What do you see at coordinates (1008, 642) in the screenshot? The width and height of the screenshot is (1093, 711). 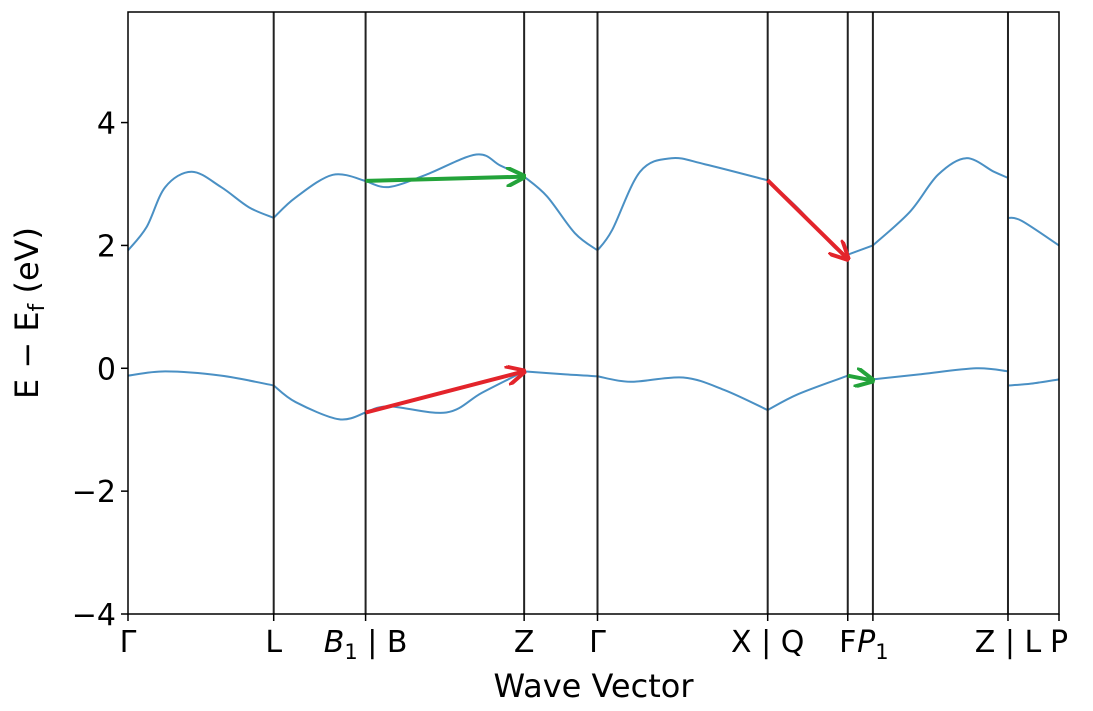 I see `x-tick-label-8: Z | L` at bounding box center [1008, 642].